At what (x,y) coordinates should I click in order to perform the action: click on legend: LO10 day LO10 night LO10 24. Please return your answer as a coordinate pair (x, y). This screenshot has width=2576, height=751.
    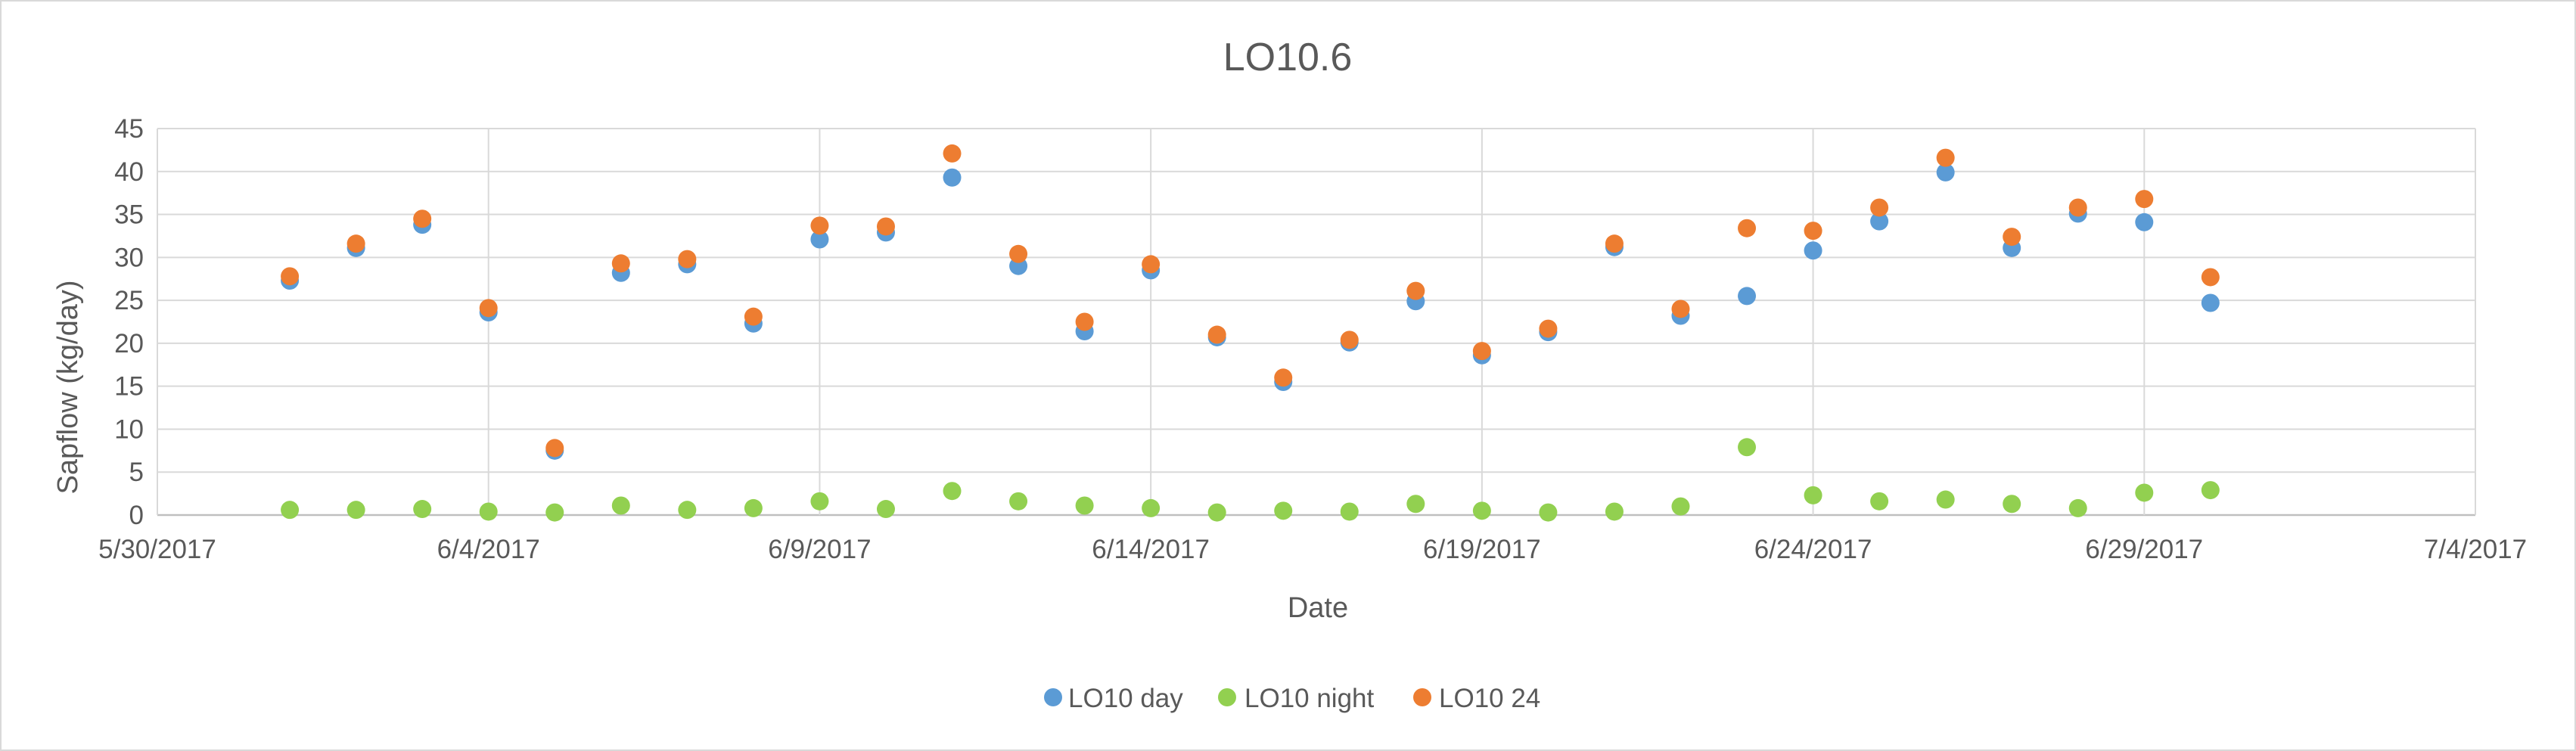
    Looking at the image, I should click on (1292, 698).